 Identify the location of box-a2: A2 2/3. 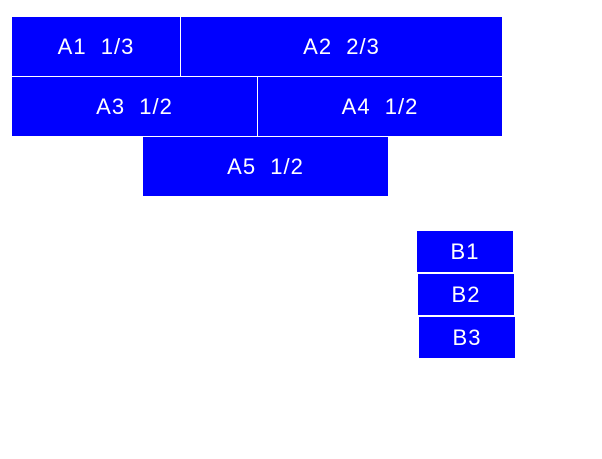
(341, 46).